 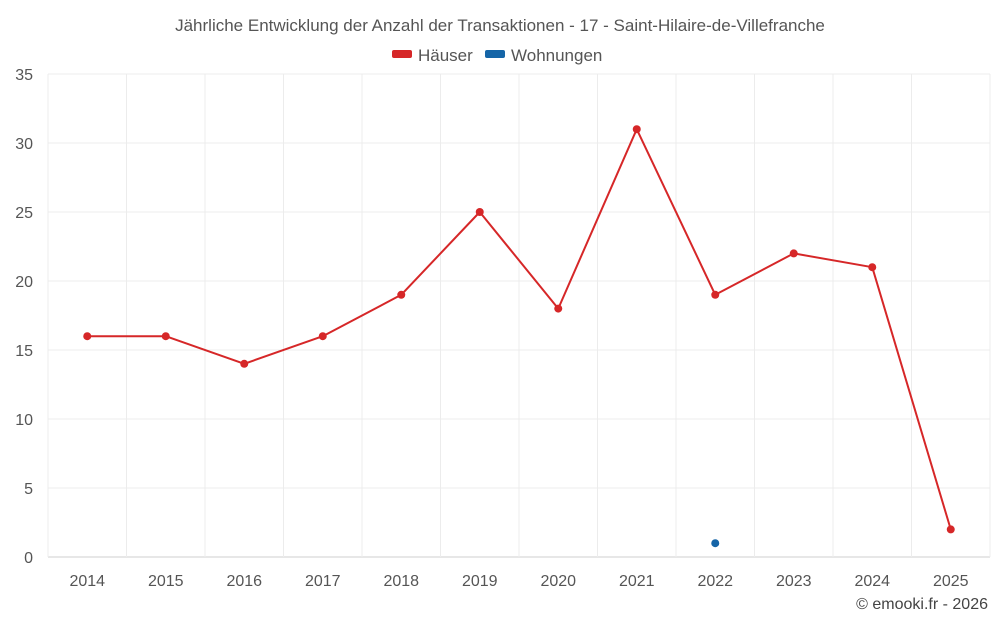 I want to click on x-tick-label: 2018, so click(x=401, y=581).